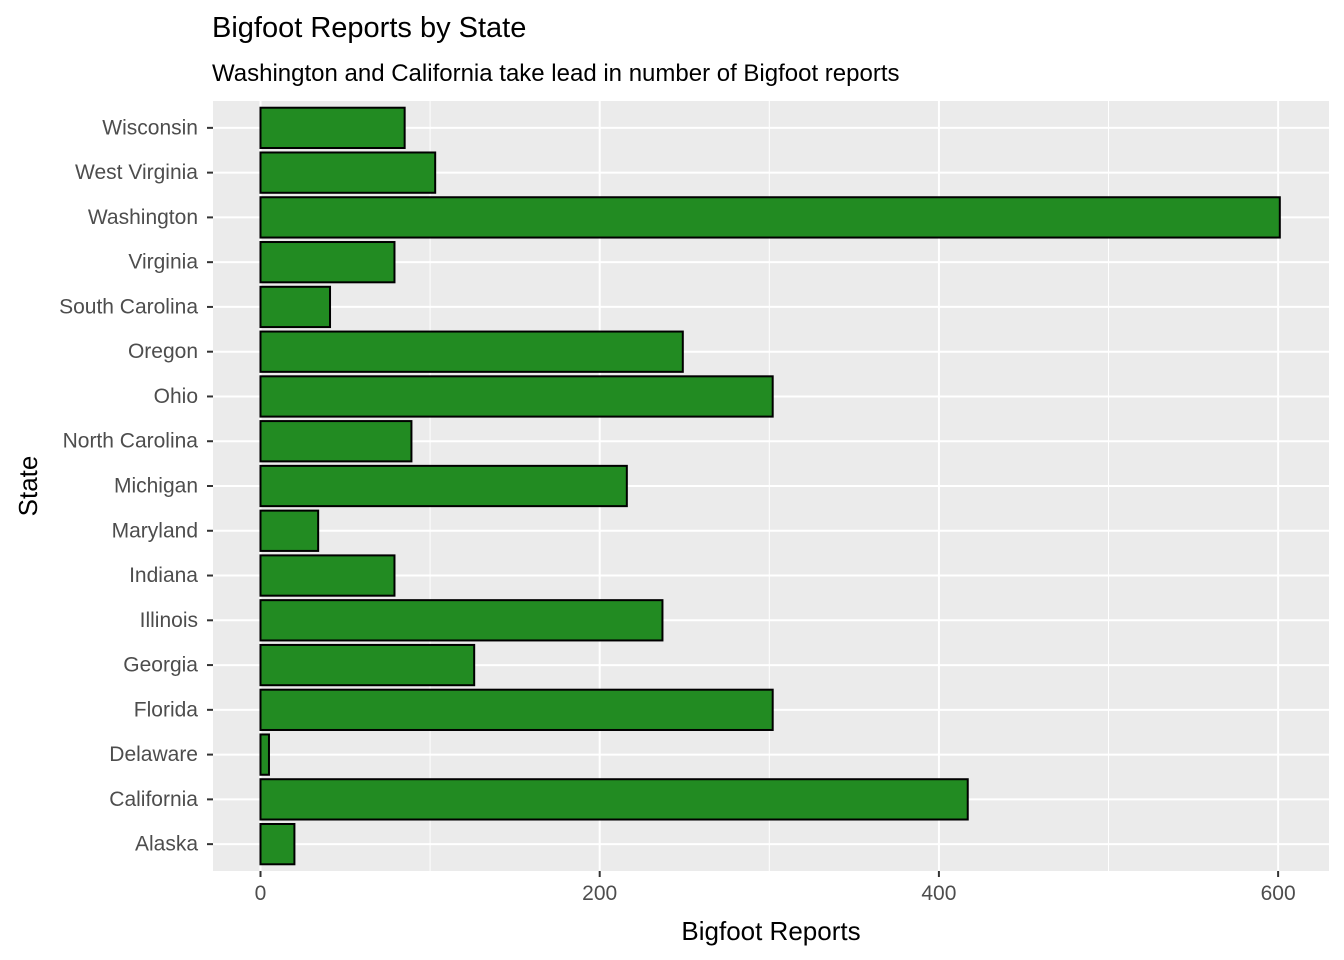 The height and width of the screenshot is (960, 1344). I want to click on y-tick-label: North Carolina, so click(131, 441).